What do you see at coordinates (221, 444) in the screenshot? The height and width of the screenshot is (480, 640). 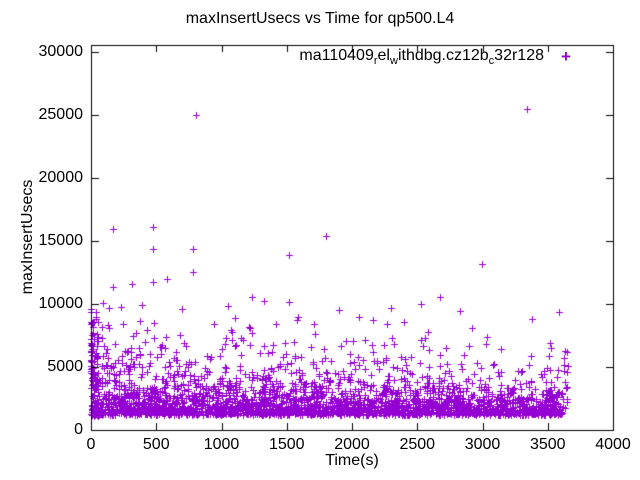 I see `x-tick-label: 1000` at bounding box center [221, 444].